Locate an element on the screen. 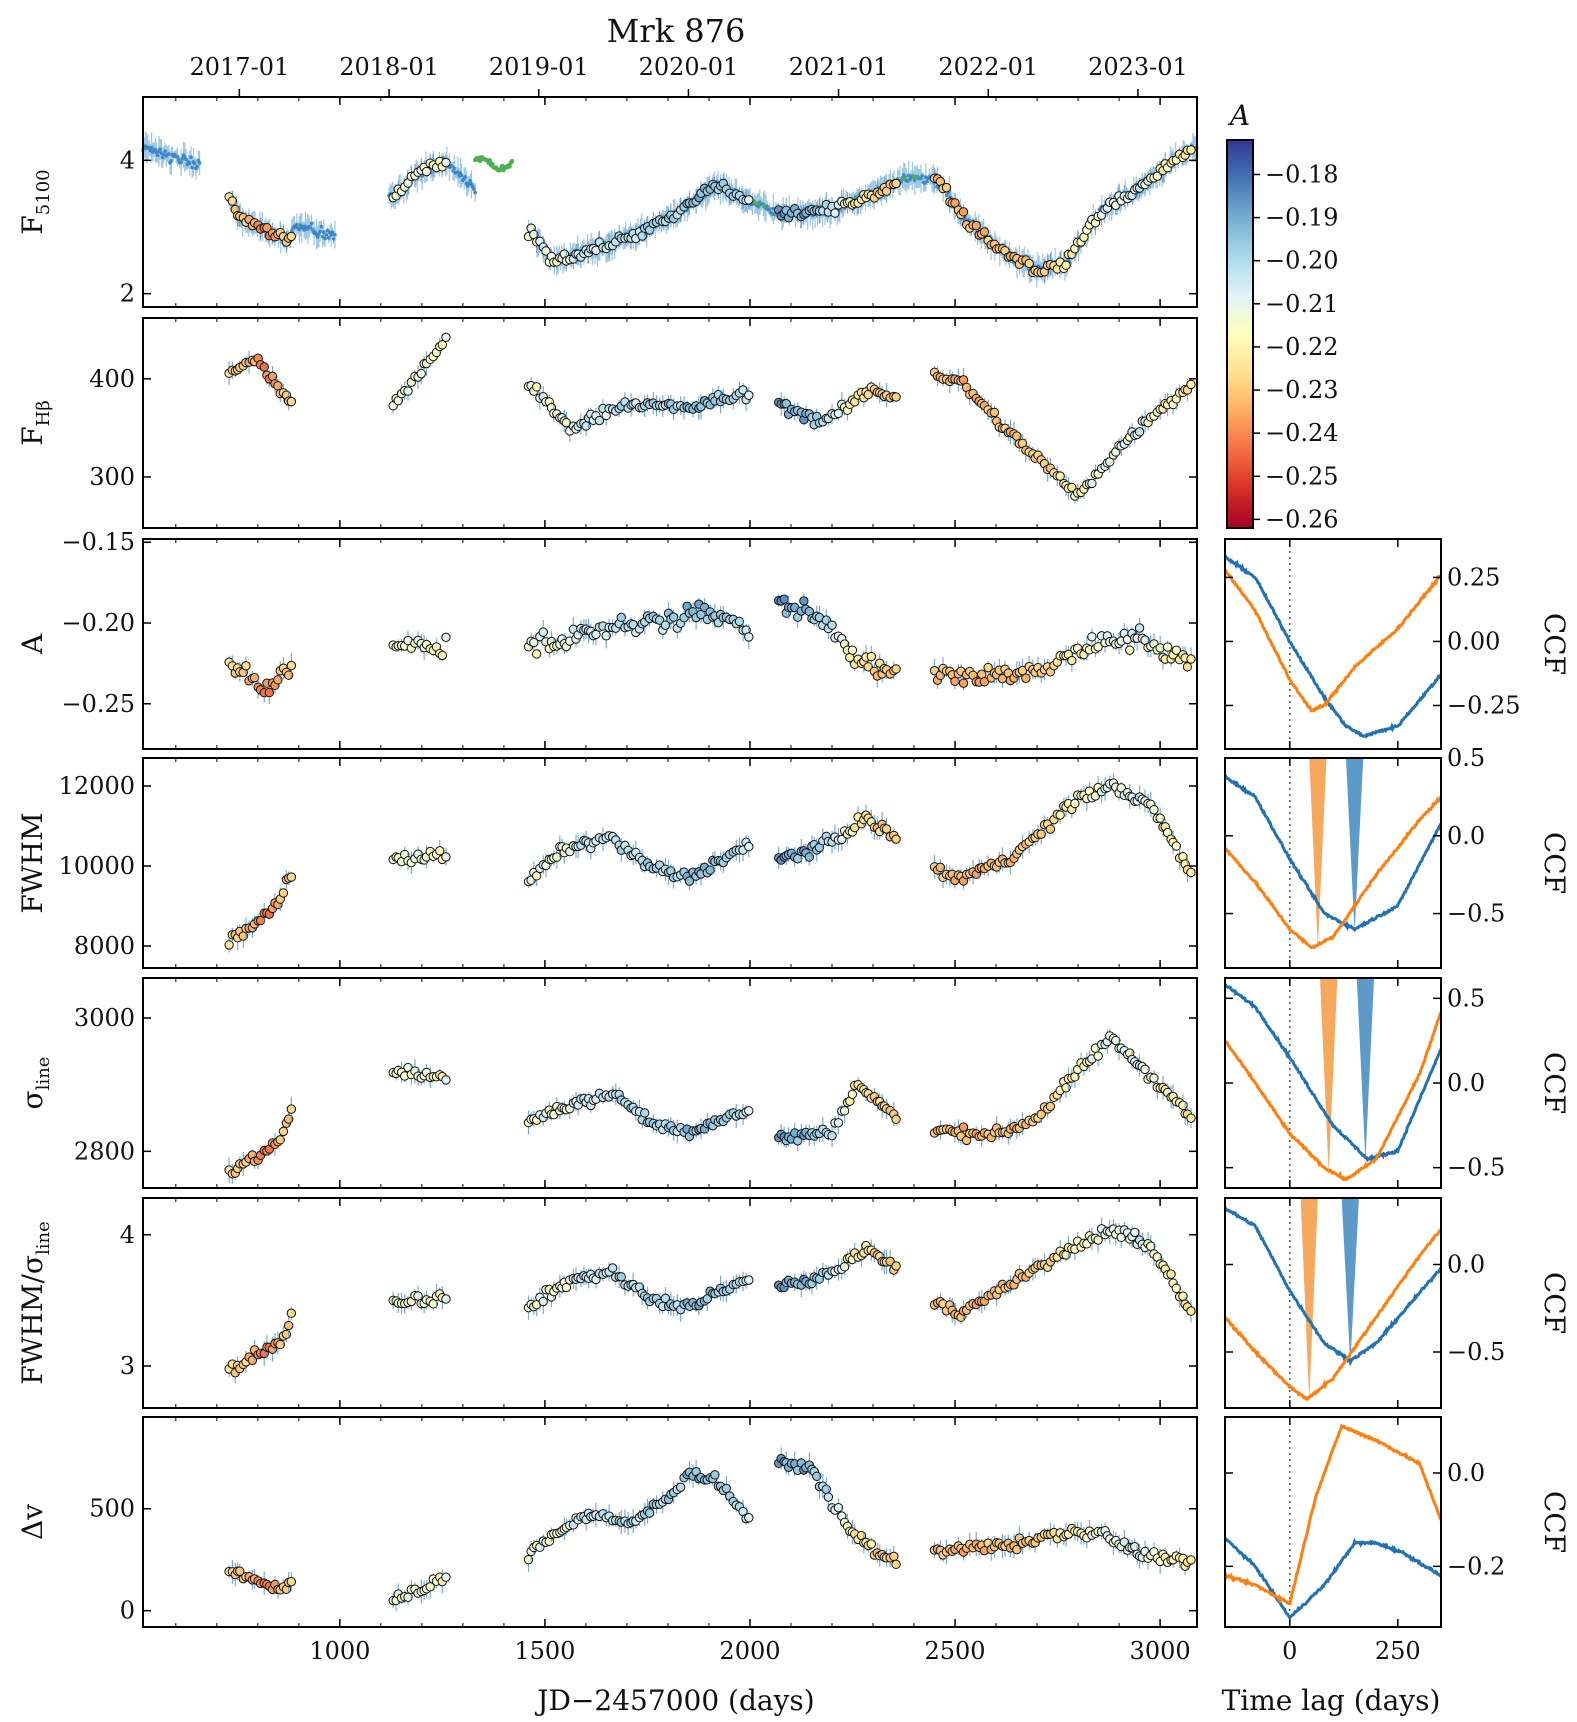  y-axis-label-subscript: 5100 is located at coordinates (43, 192).